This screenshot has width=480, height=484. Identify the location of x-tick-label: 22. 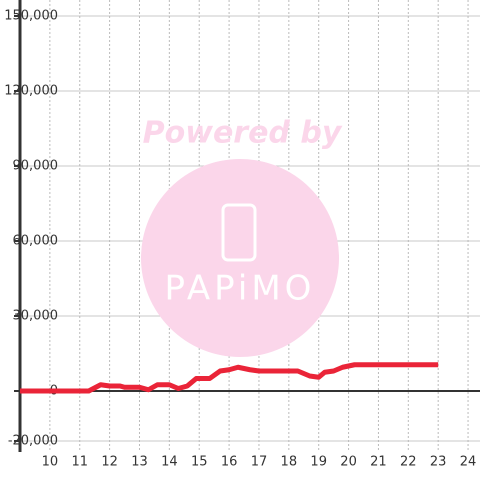
(408, 462).